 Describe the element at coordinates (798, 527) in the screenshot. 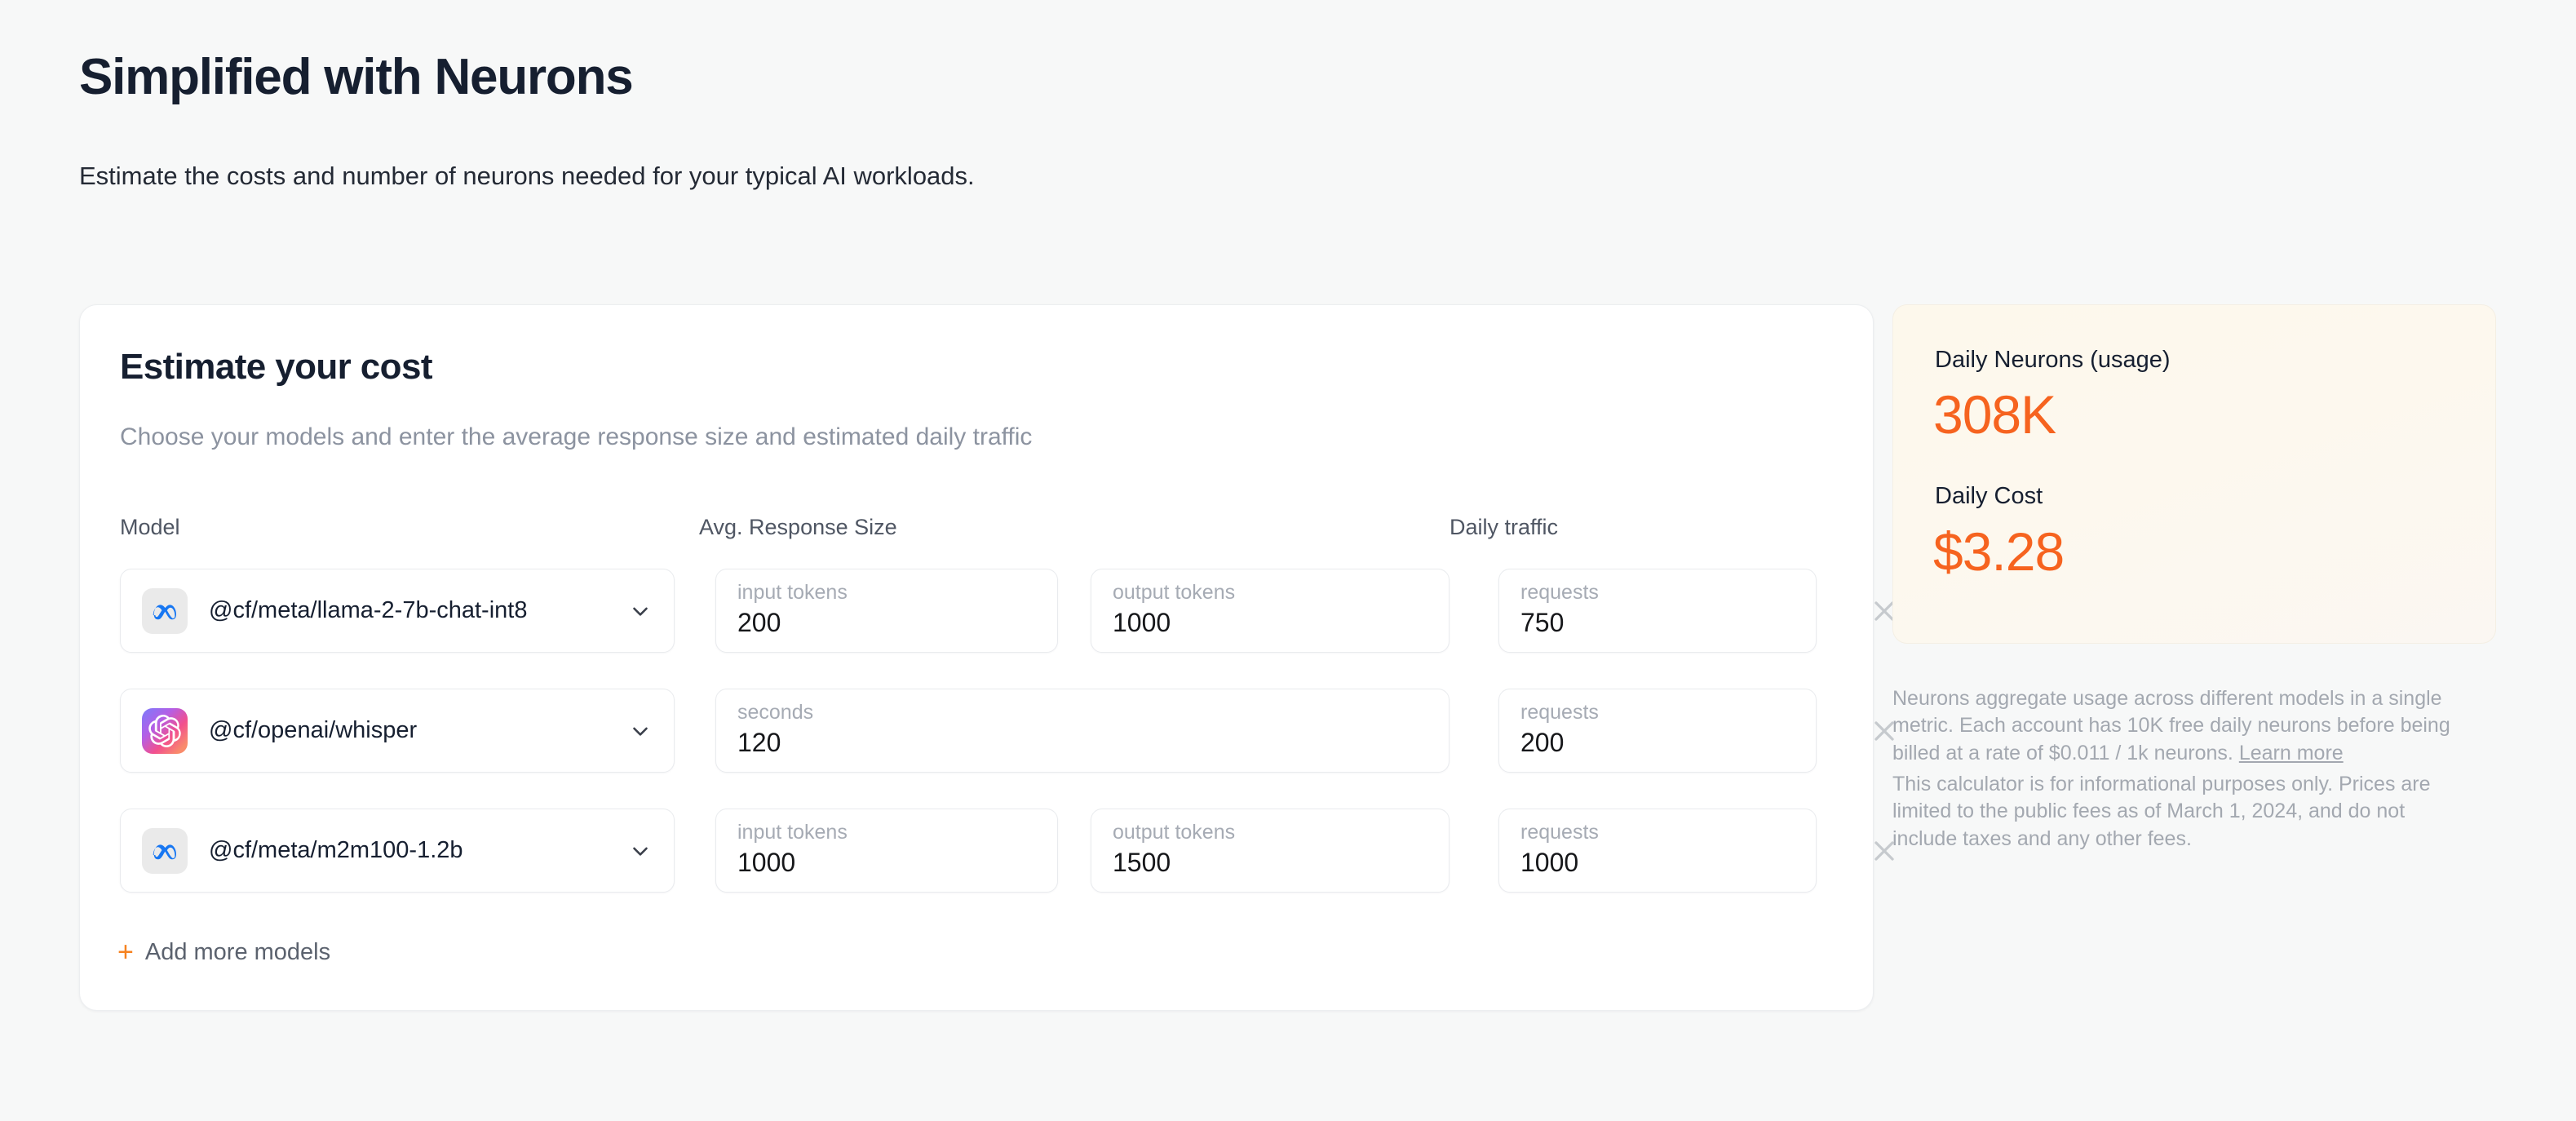

I see `column-header-response-size: Avg. Response Size` at that location.